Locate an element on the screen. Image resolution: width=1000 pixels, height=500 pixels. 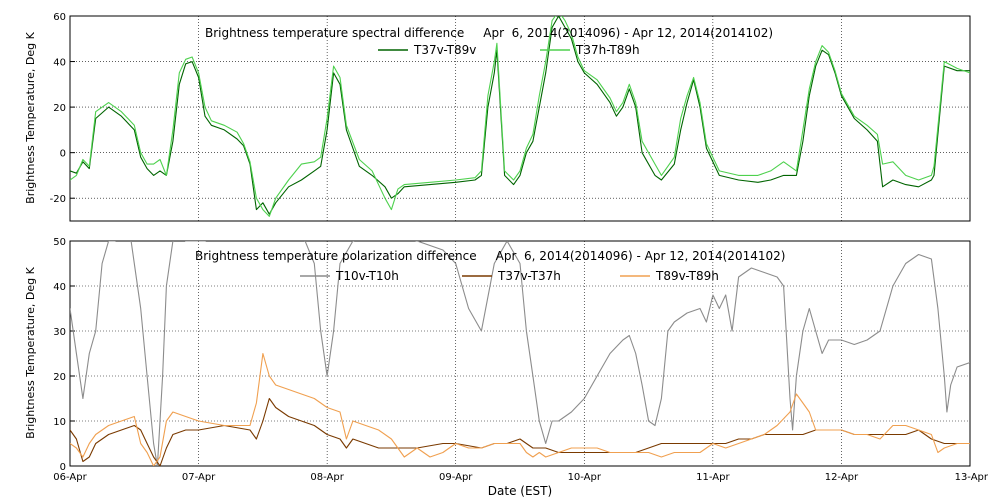
top-y-tick-label: 20 is located at coordinates (59, 108).